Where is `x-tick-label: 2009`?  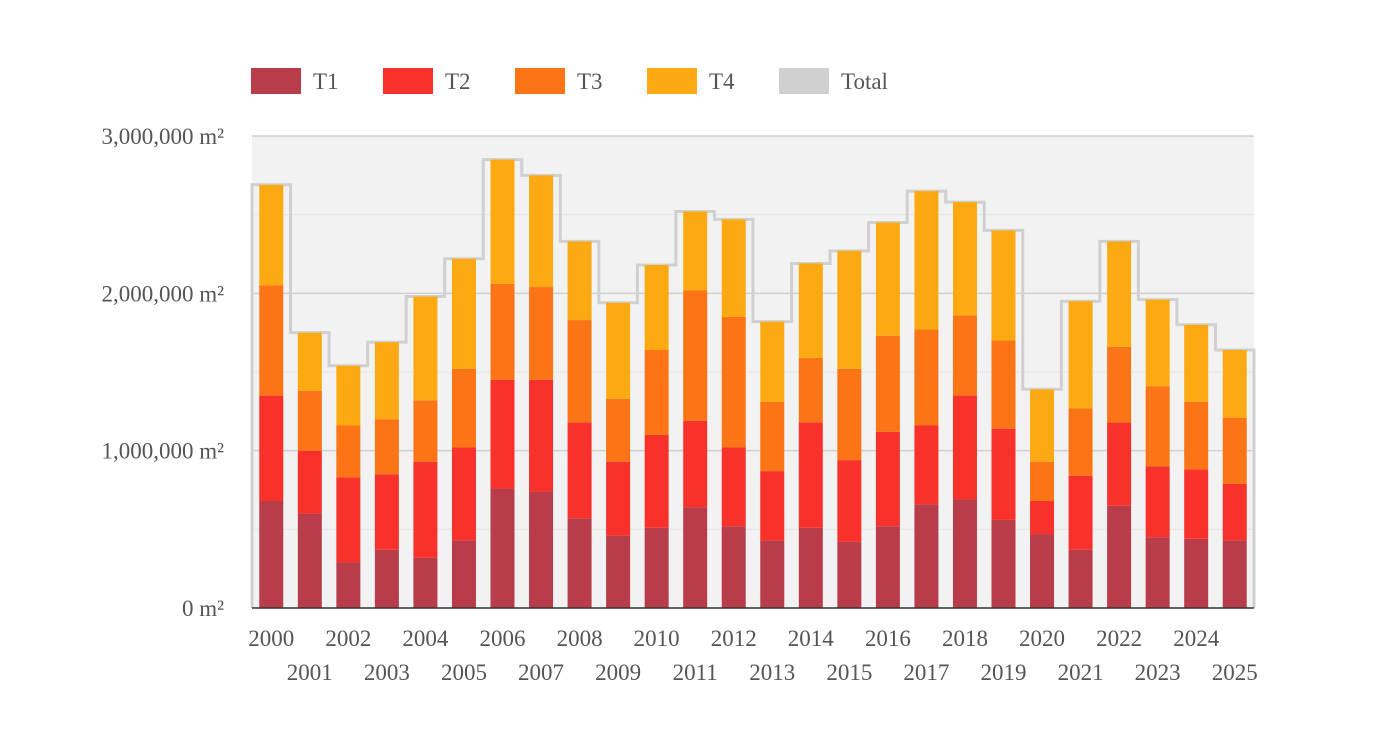
x-tick-label: 2009 is located at coordinates (618, 672).